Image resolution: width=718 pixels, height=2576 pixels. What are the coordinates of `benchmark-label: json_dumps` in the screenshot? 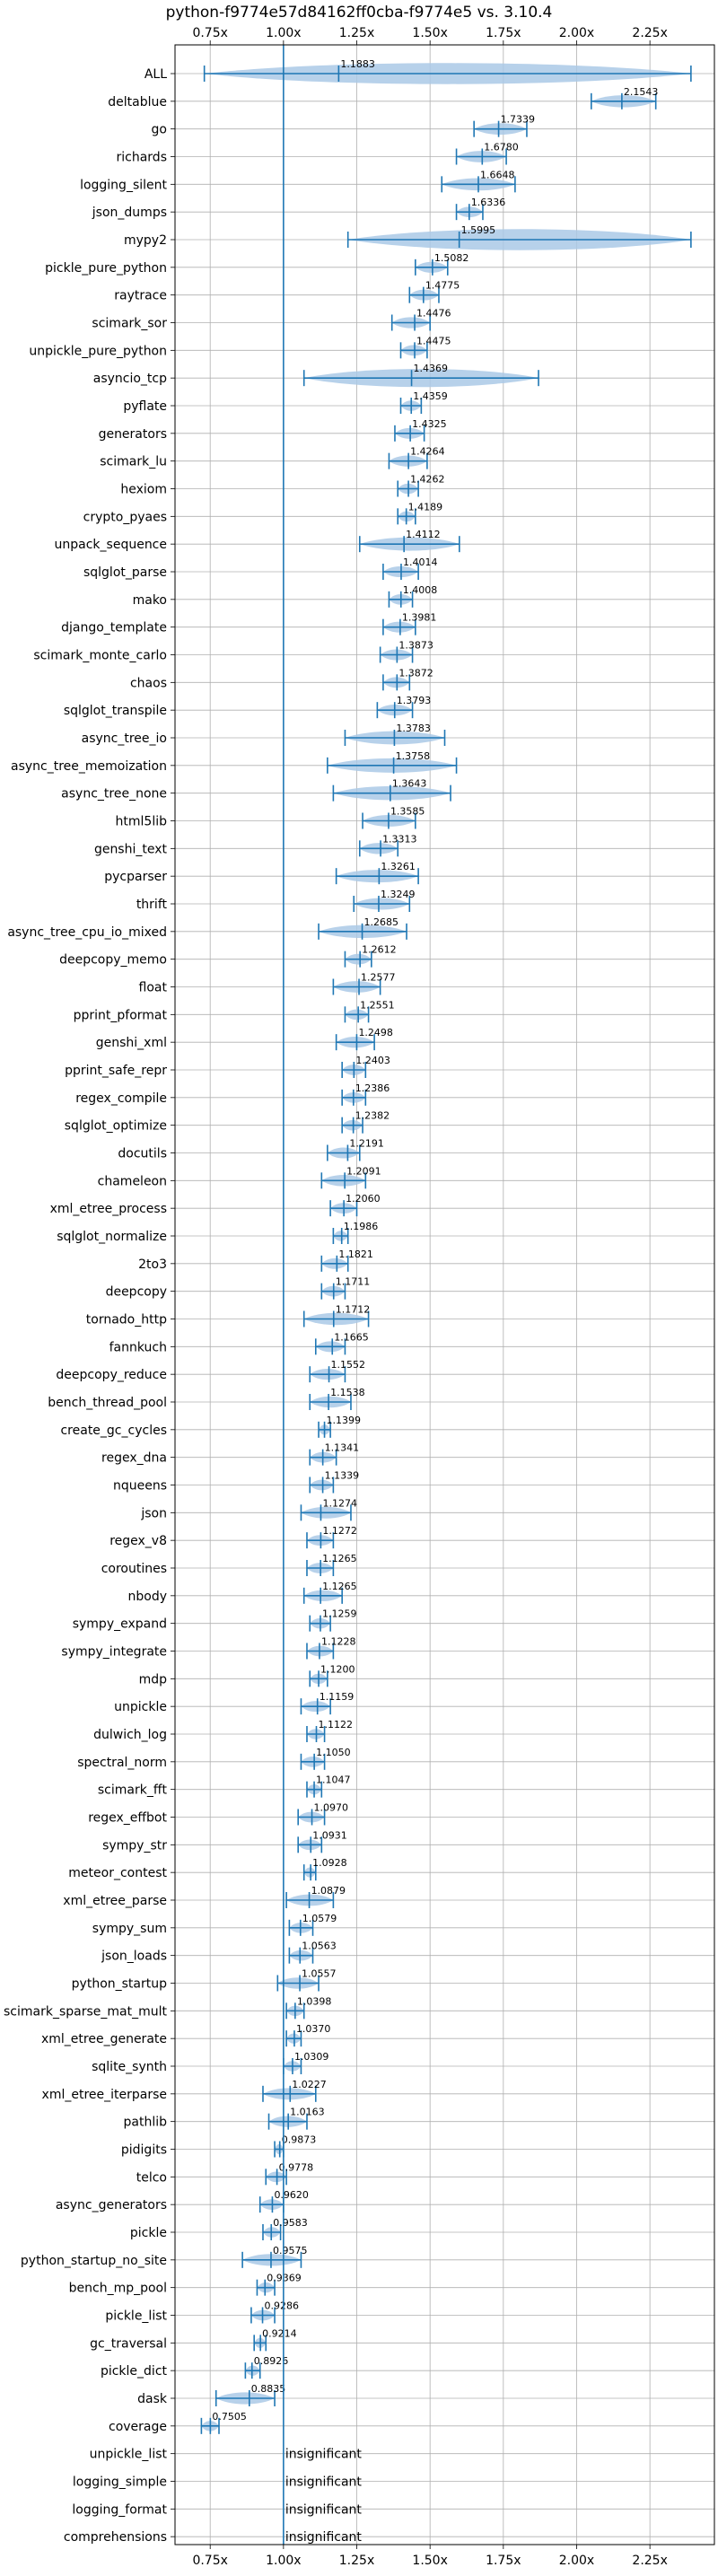 It's located at (129, 213).